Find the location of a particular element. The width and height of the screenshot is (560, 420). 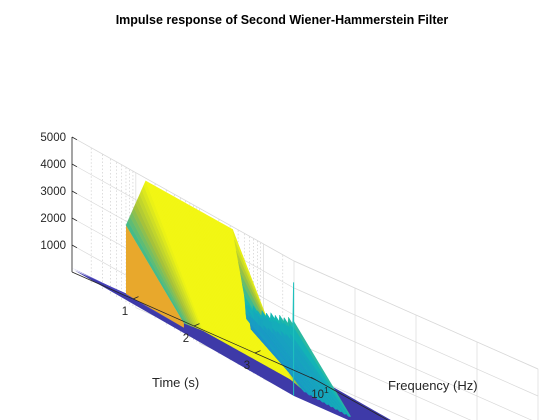

y-axis-label: Time (s) is located at coordinates (175, 382).